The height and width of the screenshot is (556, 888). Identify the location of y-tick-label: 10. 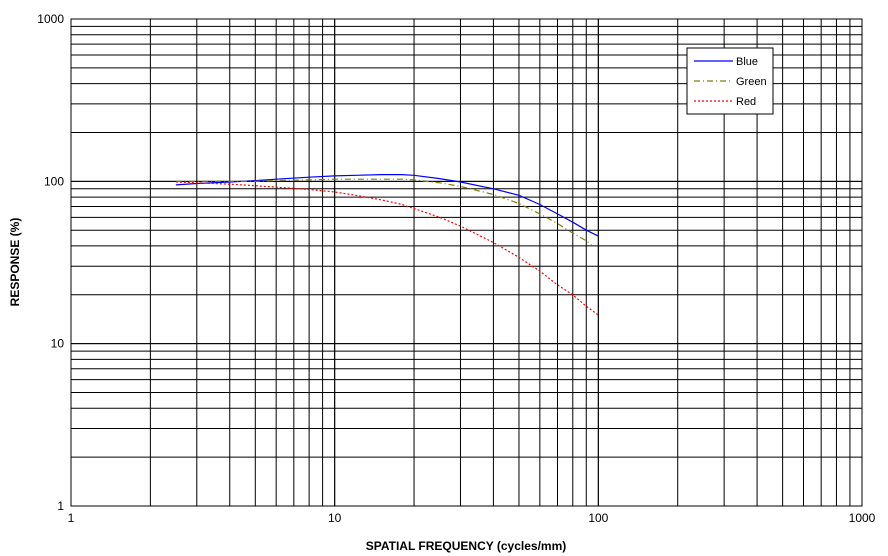
(58, 344).